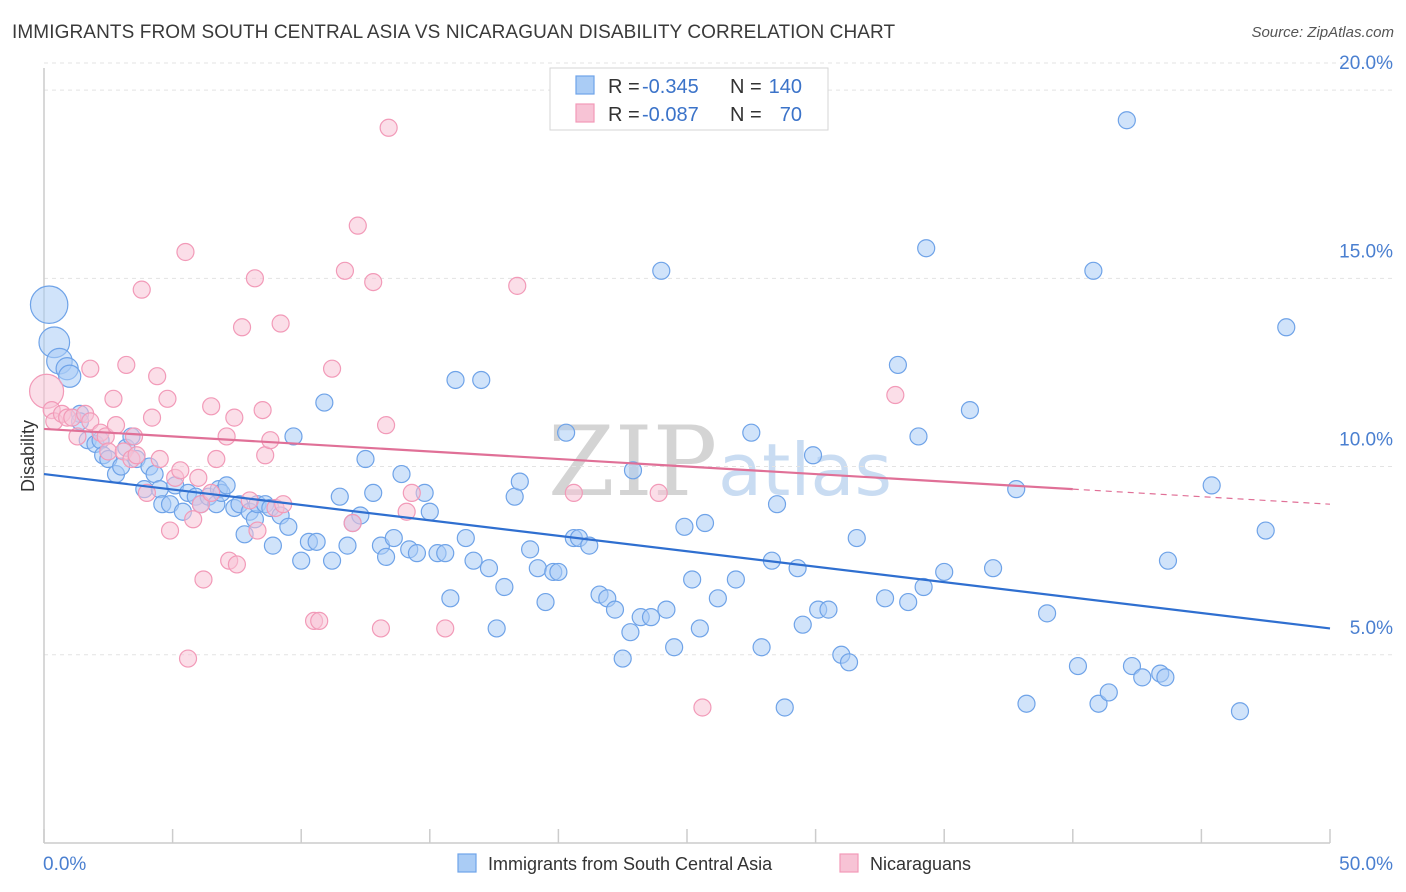  I want to click on legend-swatch-nicaraguans, so click(585, 113).